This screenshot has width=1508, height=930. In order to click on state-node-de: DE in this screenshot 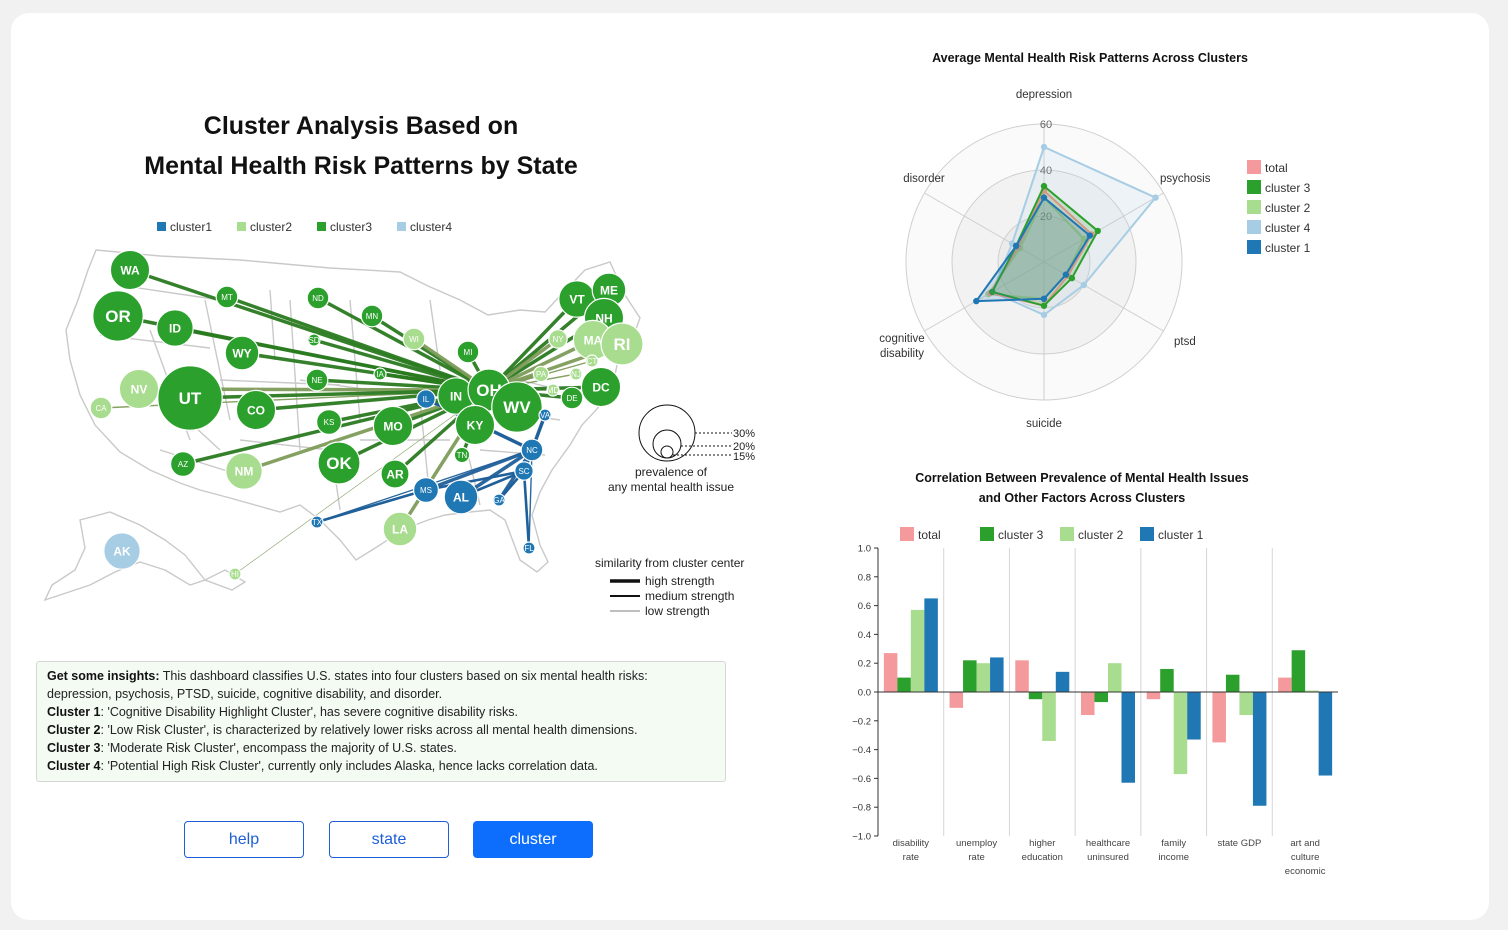, I will do `click(572, 398)`.